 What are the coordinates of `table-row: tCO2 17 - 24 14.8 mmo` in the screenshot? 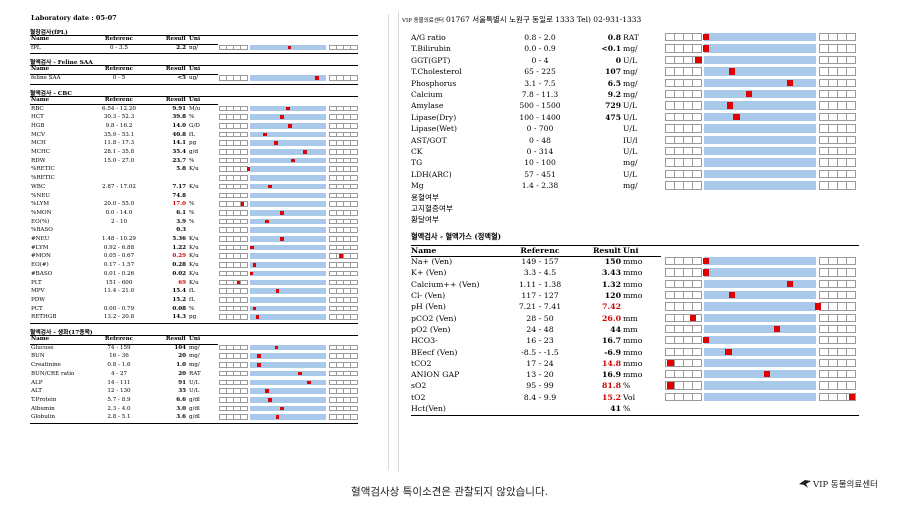 It's located at (635, 363).